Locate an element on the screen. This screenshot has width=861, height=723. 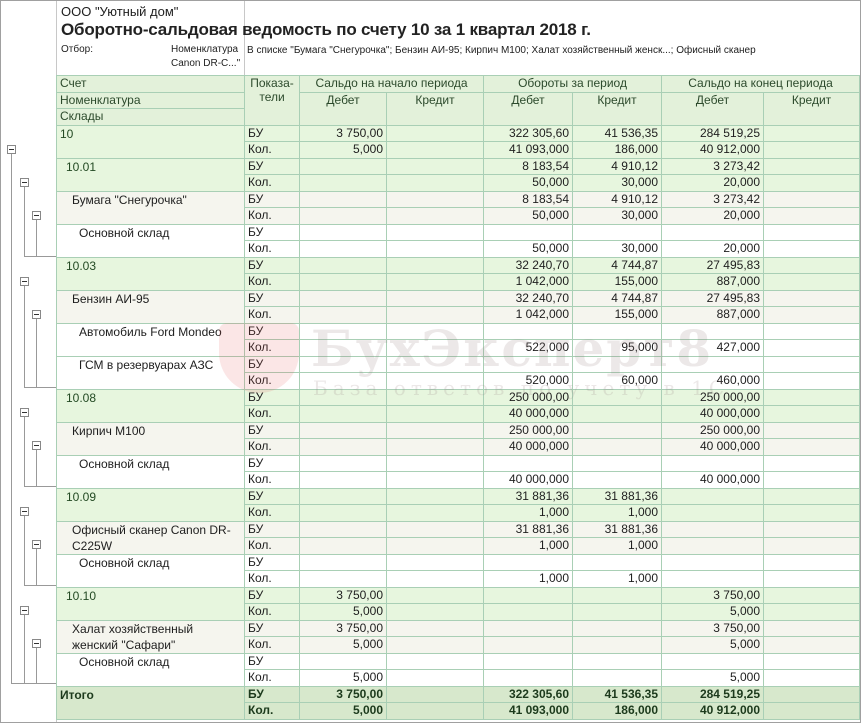
row-name: 10.03 is located at coordinates (150, 273).